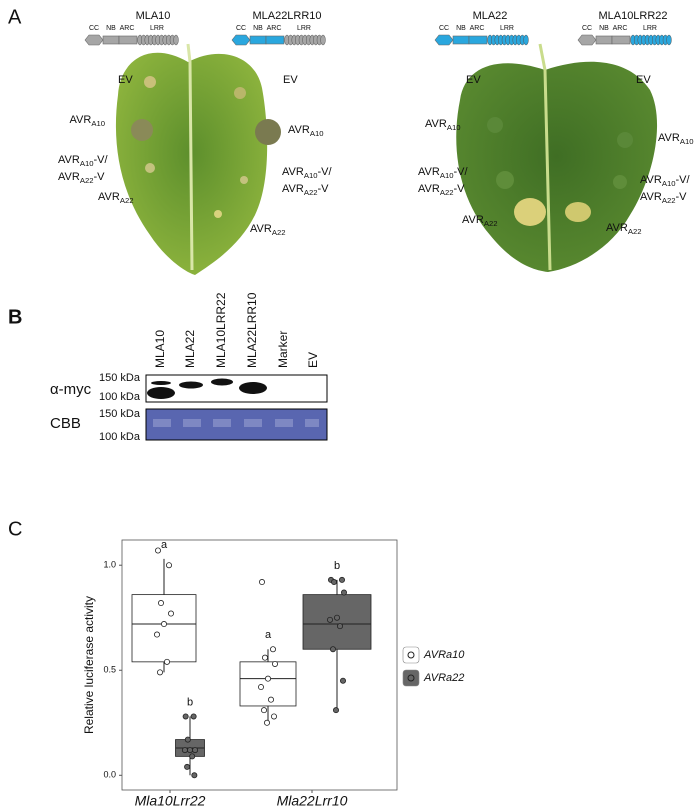 This screenshot has height=809, width=700. I want to click on arc-domain, so click(621, 40).